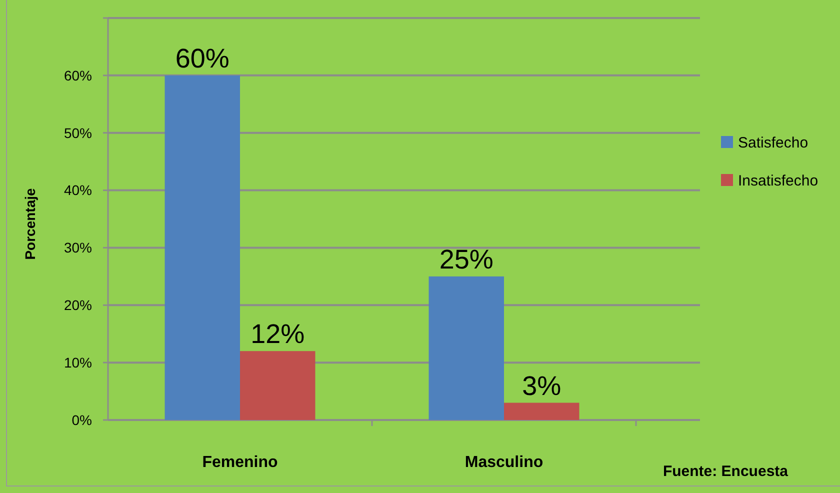 The image size is (840, 493). I want to click on y-tick-label: 50%, so click(78, 132).